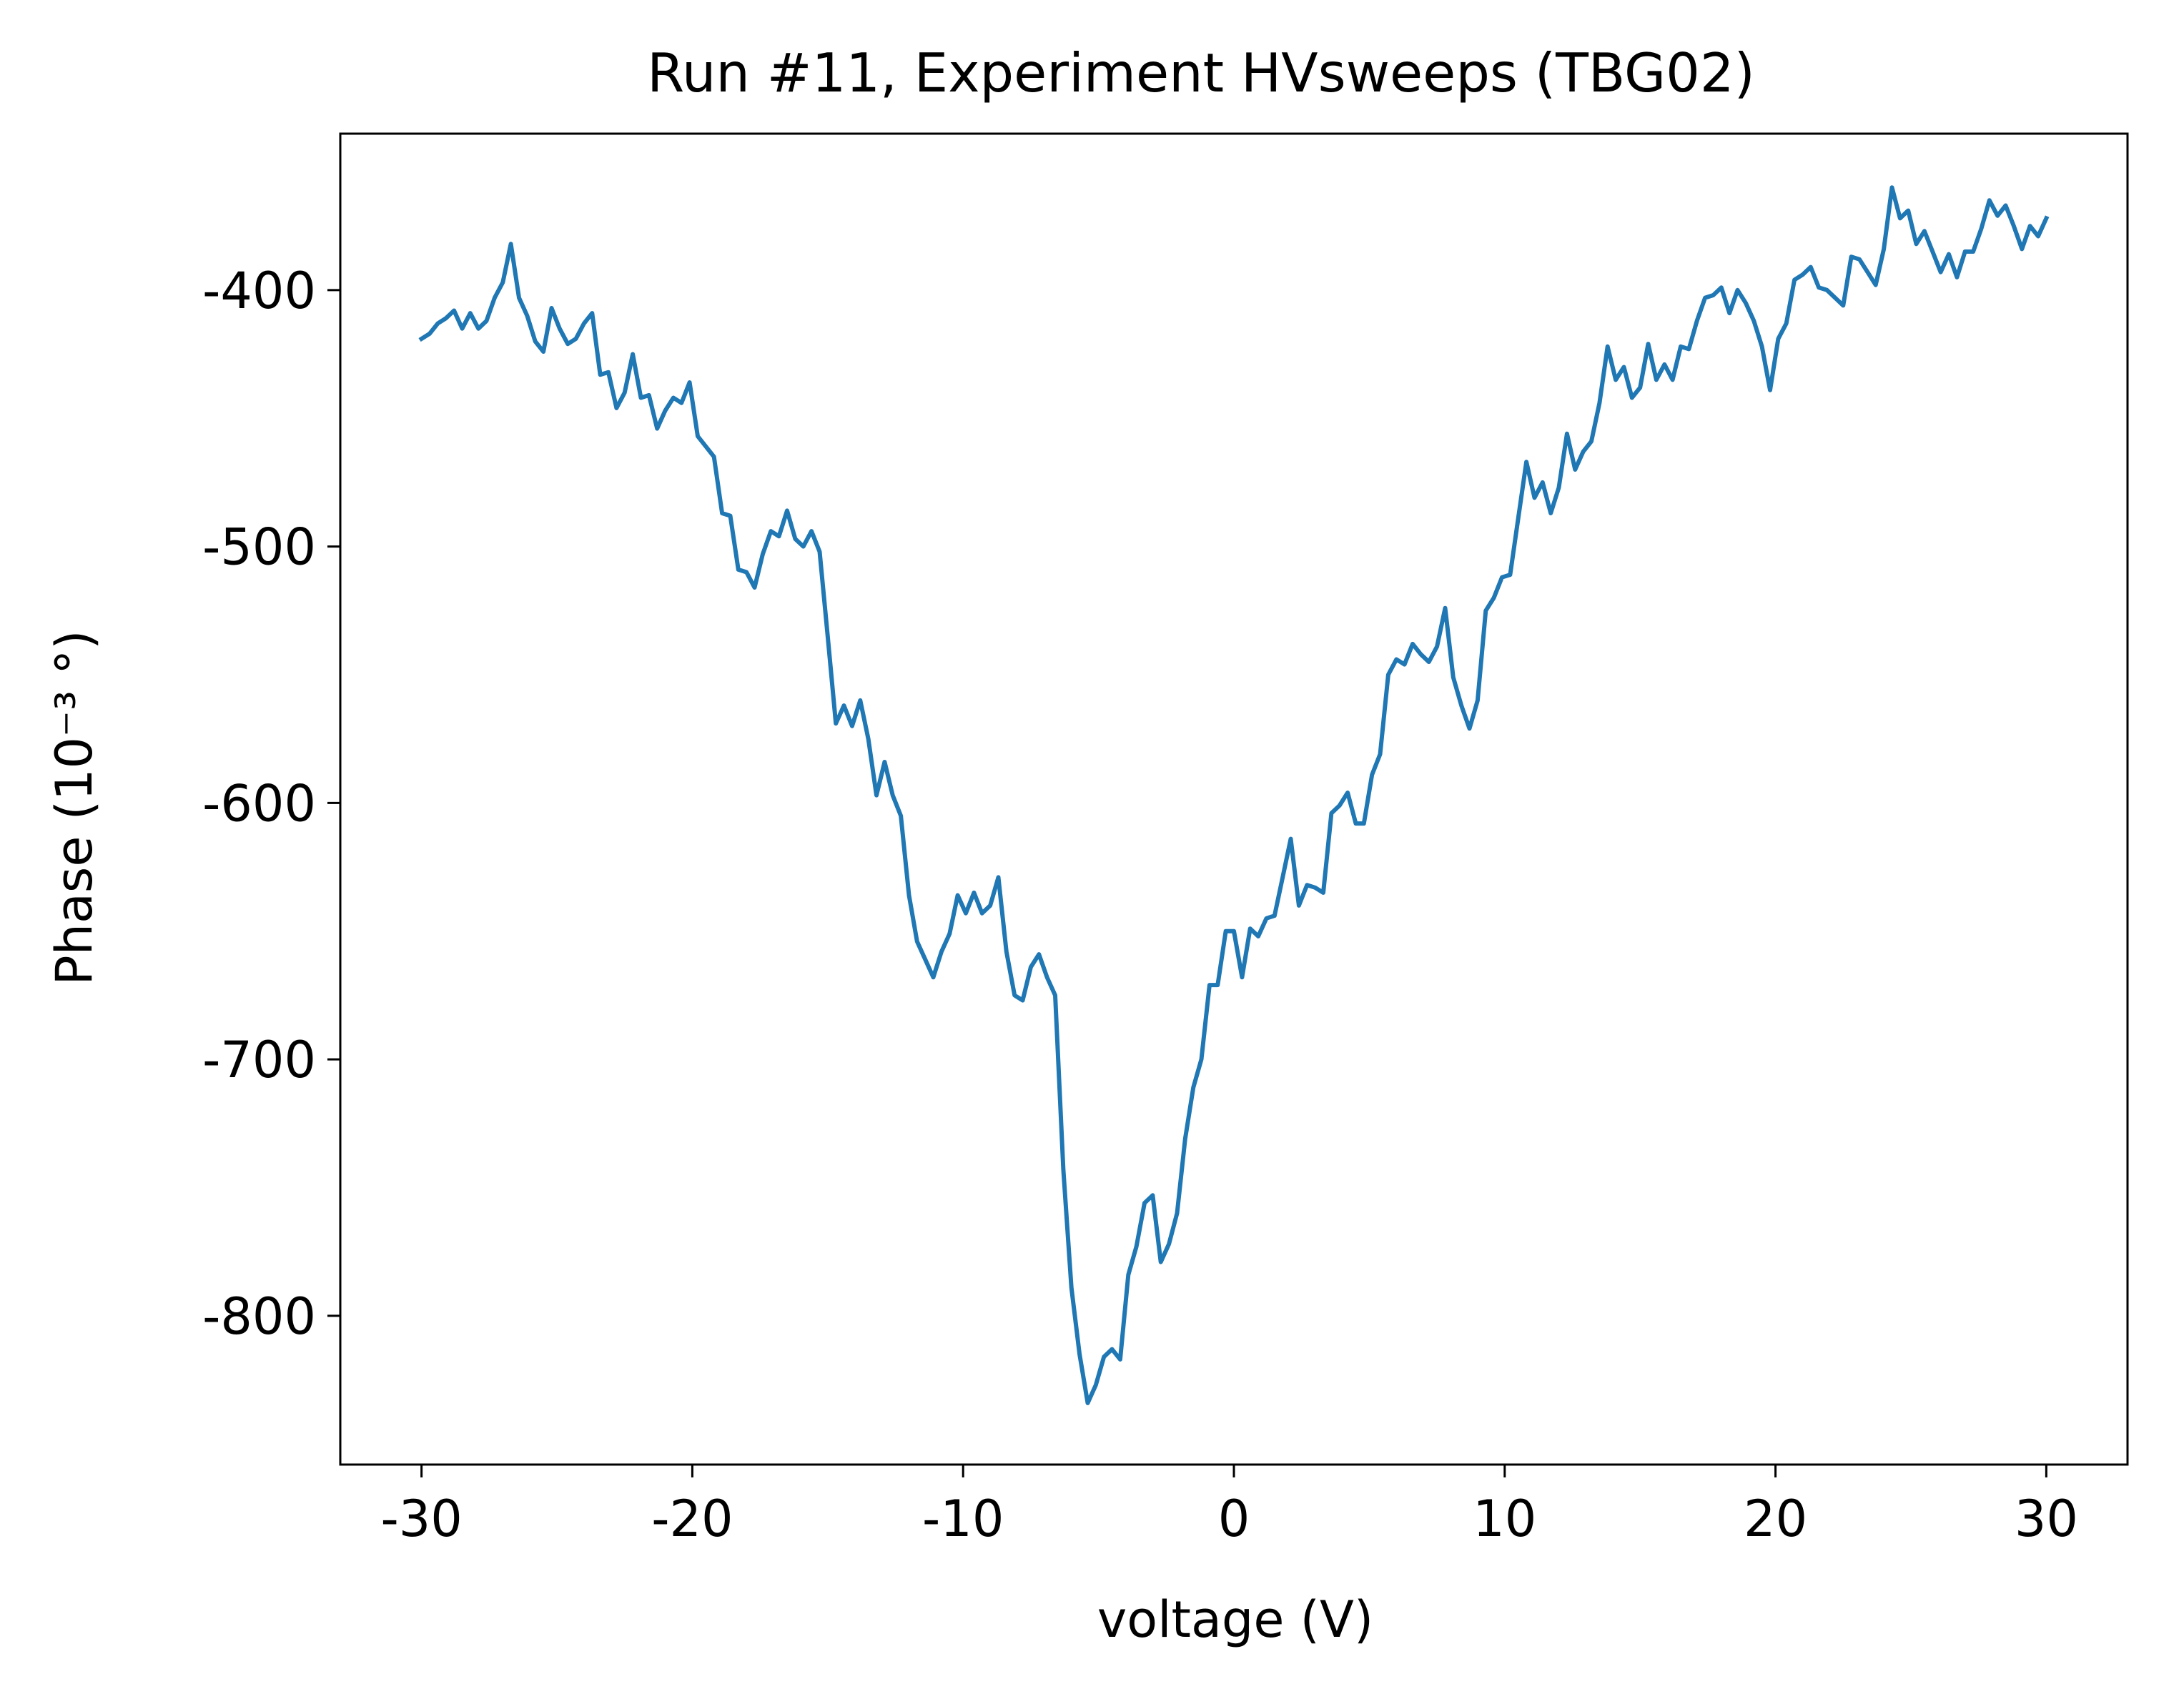 The width and height of the screenshot is (2184, 1689). I want to click on y-tick-label: -700, so click(259, 1060).